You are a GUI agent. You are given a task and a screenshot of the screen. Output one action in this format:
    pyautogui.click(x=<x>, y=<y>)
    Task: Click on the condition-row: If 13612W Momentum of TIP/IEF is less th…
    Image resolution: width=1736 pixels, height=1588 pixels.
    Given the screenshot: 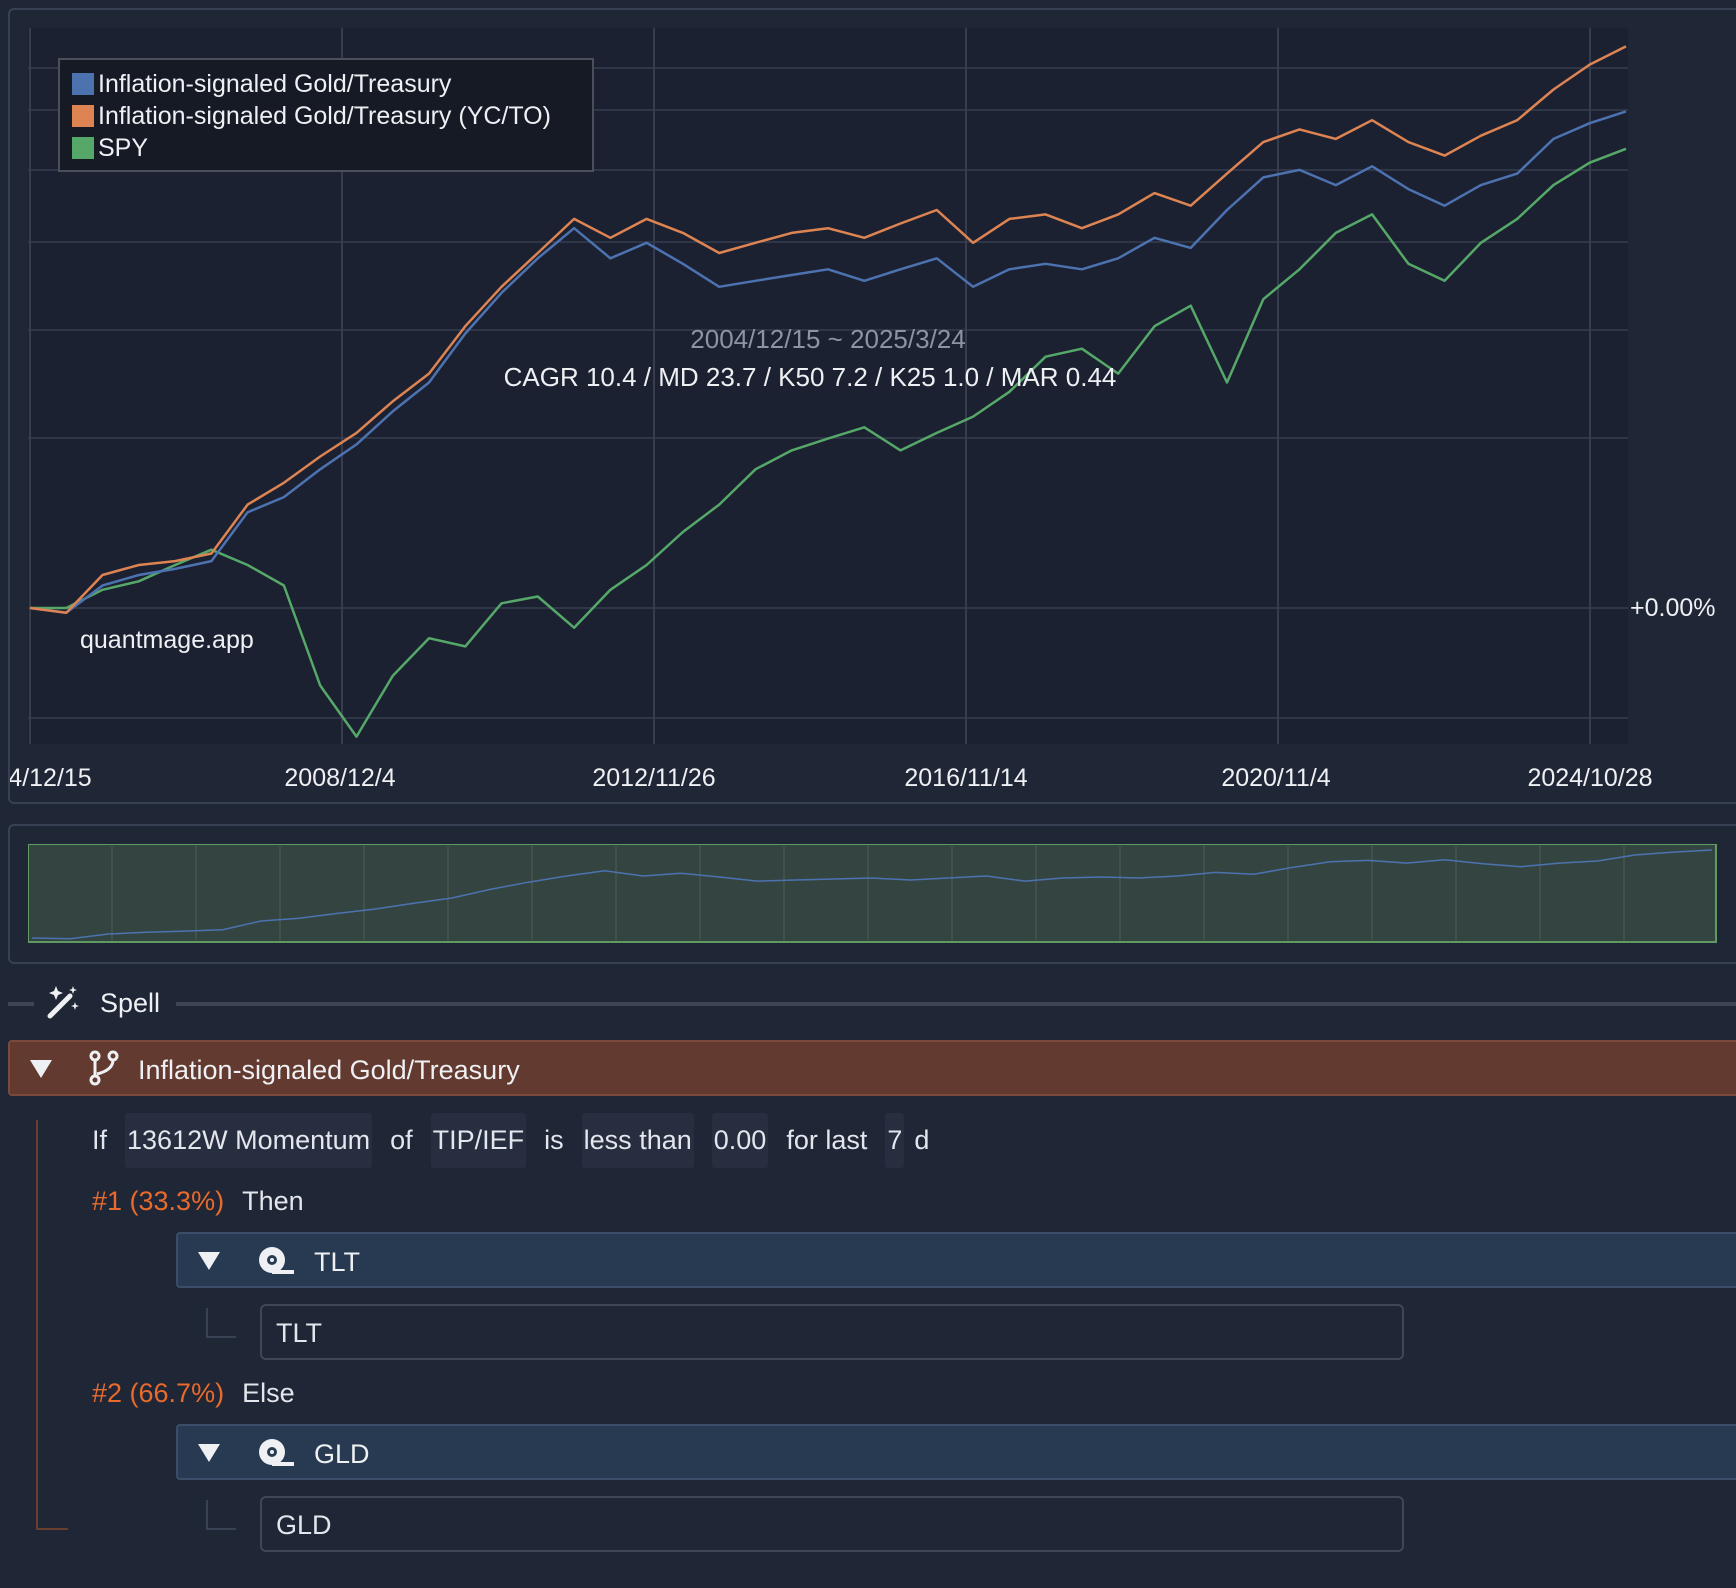 What is the action you would take?
    pyautogui.click(x=519, y=1140)
    